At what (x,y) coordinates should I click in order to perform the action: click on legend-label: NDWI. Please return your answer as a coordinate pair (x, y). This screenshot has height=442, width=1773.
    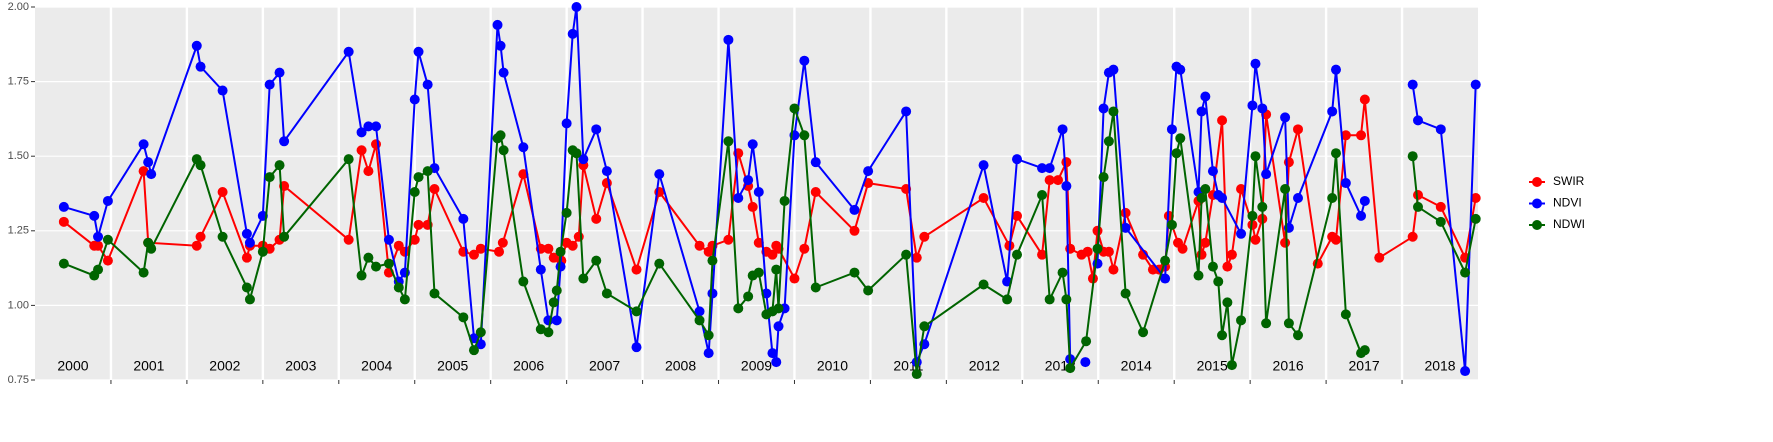
    Looking at the image, I should click on (1569, 224).